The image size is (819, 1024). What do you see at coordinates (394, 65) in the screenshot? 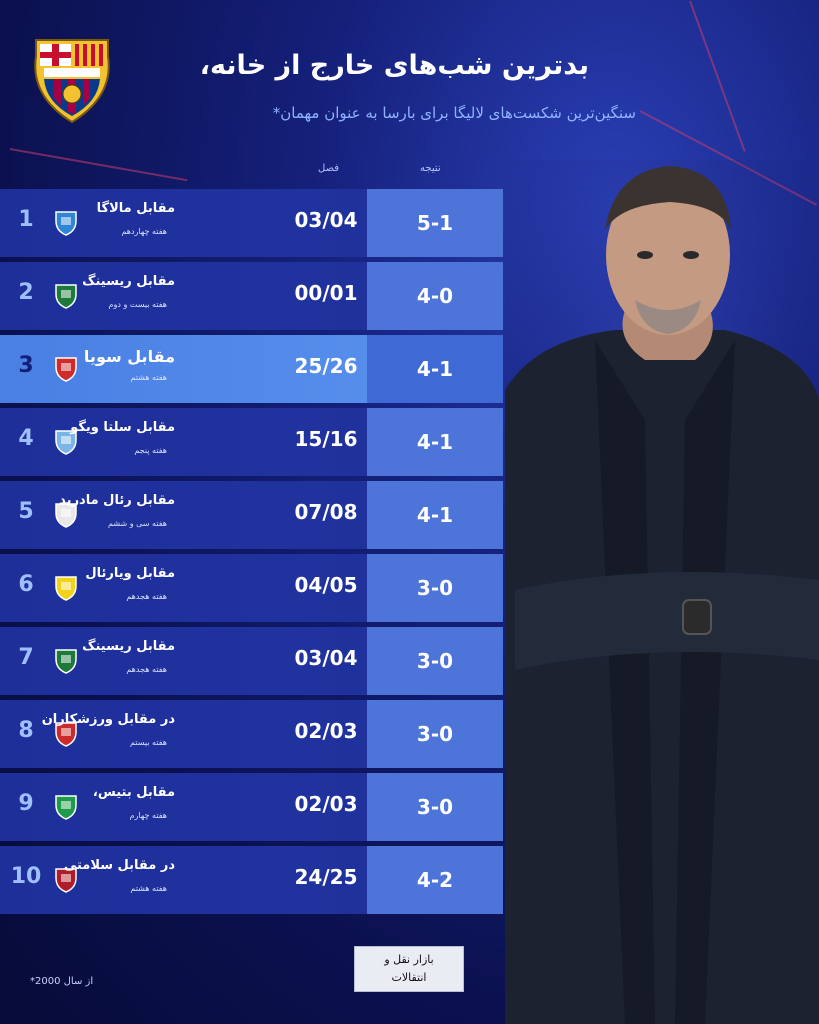
I see `page-title: بدترین شب‌های خارج از خانه،` at bounding box center [394, 65].